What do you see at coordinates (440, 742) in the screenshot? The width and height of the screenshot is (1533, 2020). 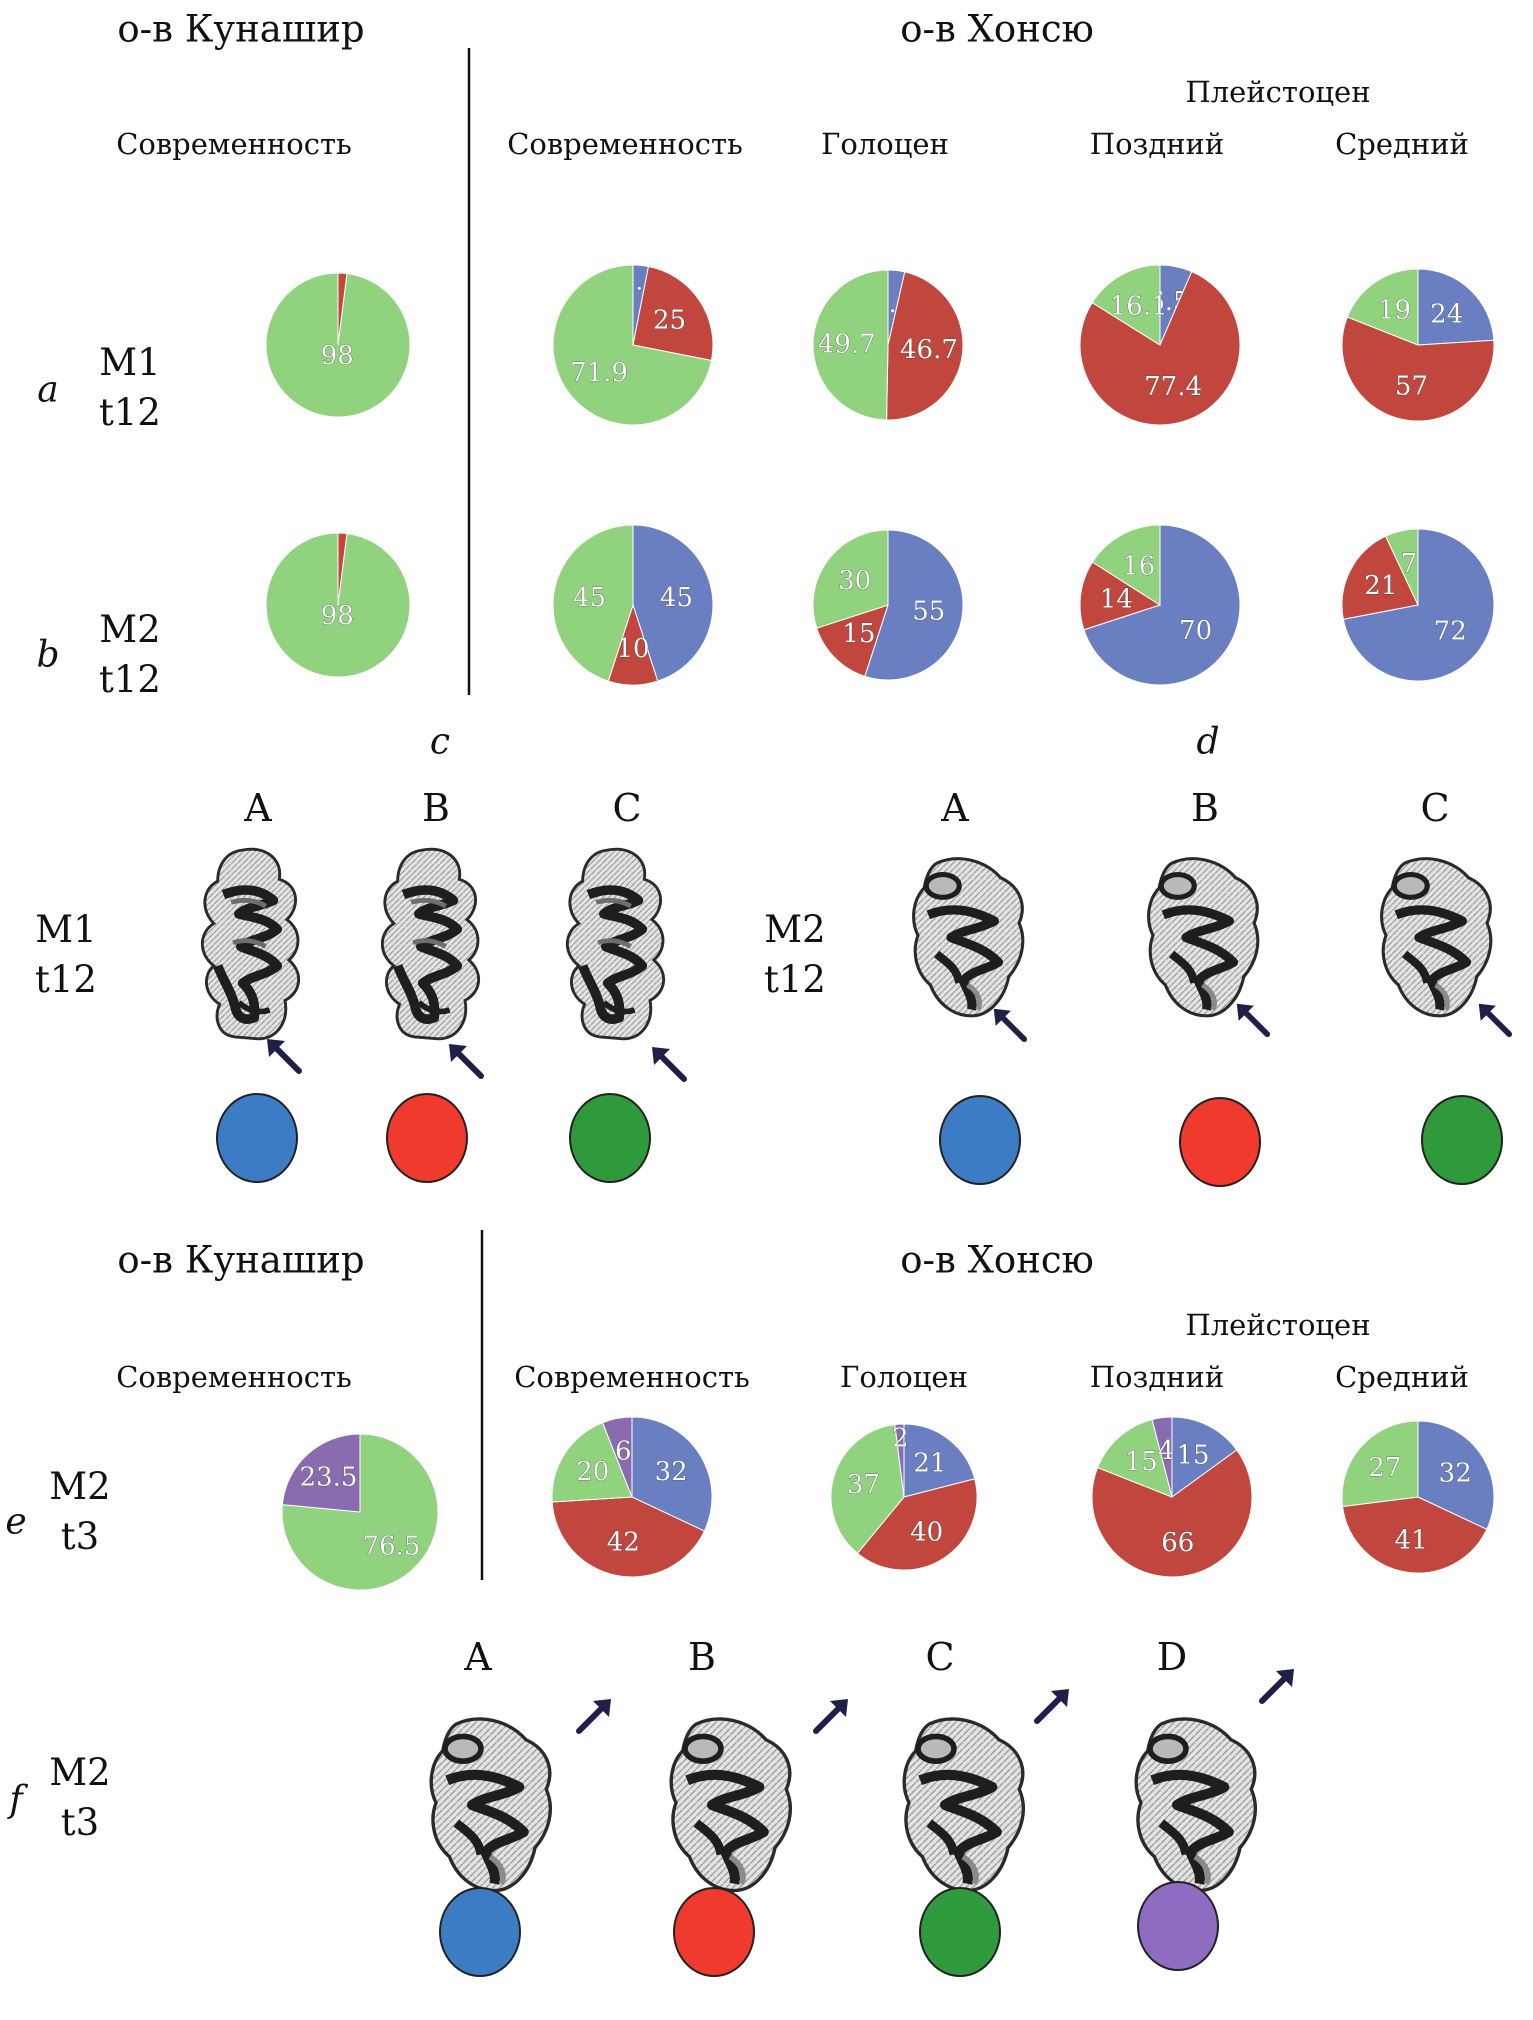 I see `panel-letter-c: c` at bounding box center [440, 742].